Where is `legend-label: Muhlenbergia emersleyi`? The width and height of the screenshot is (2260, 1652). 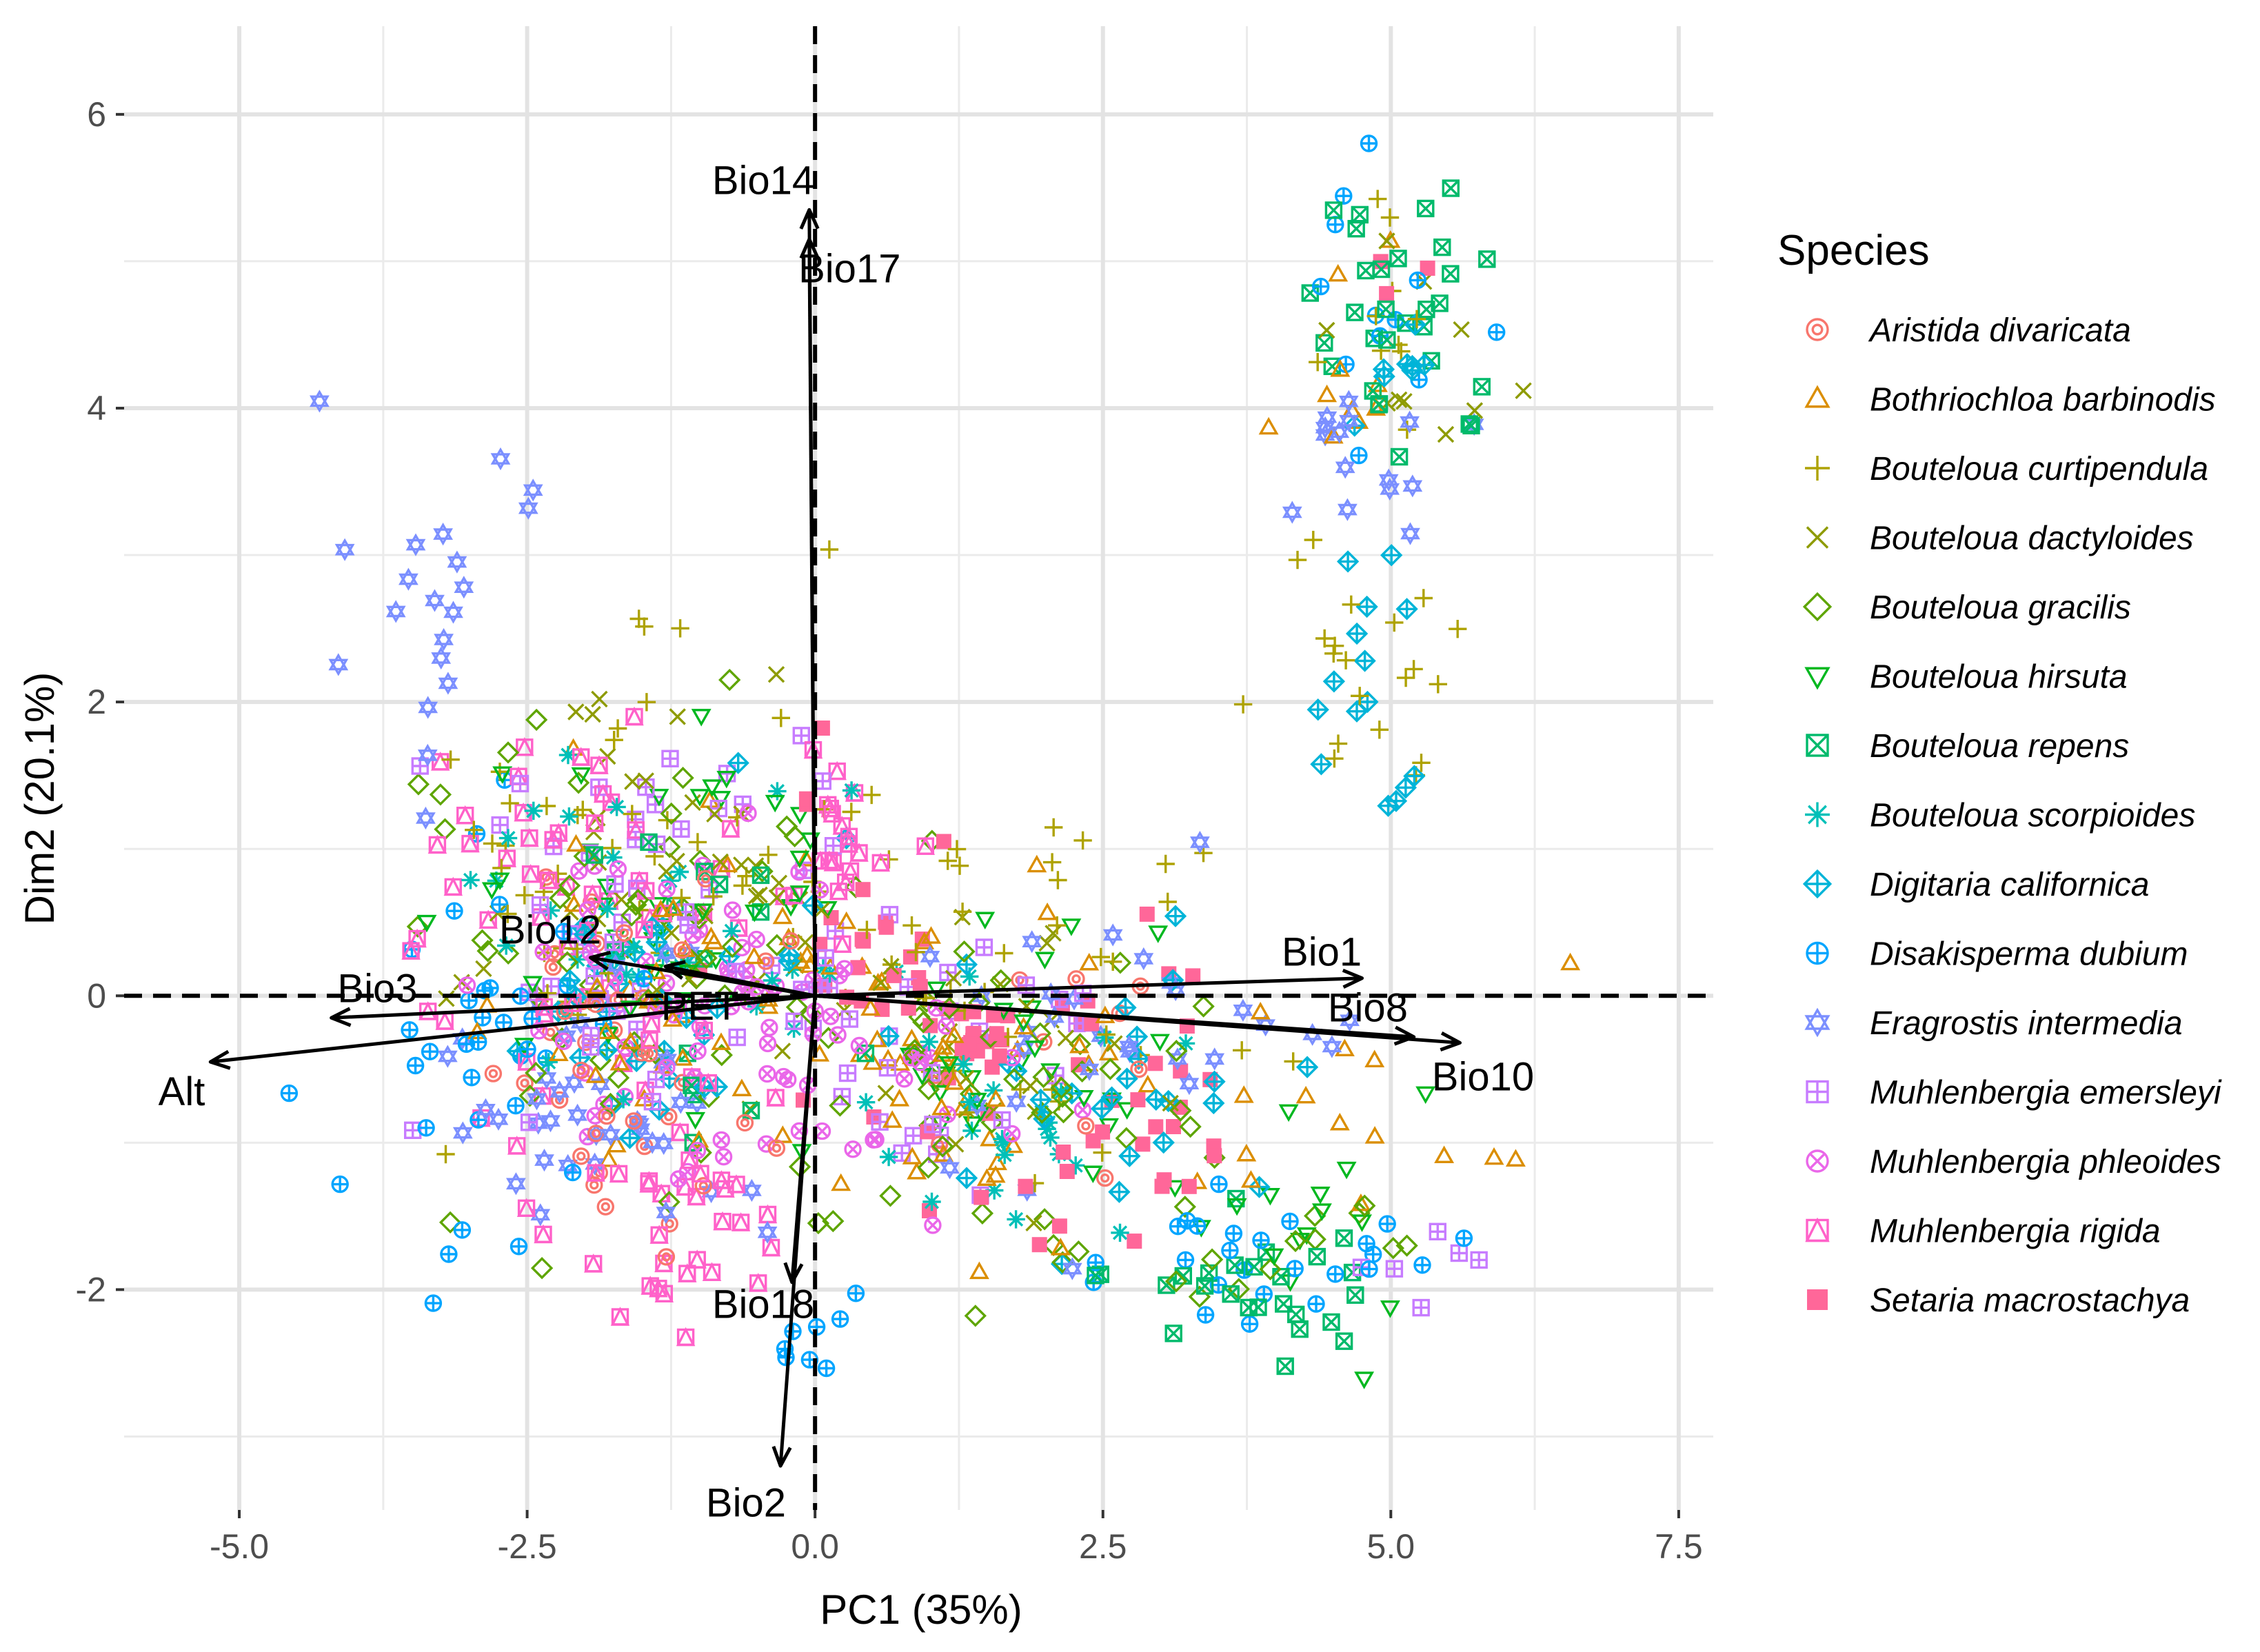
legend-label: Muhlenbergia emersleyi is located at coordinates (2046, 1093).